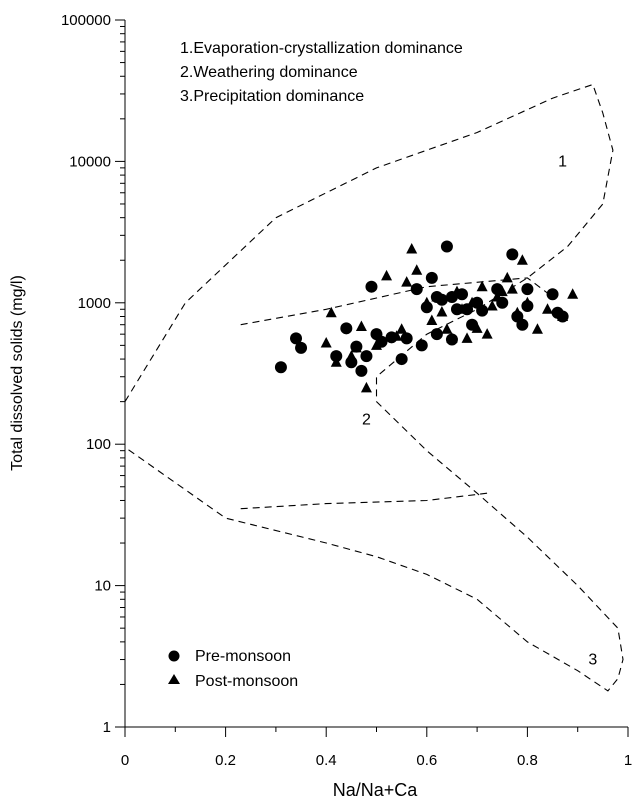 Image resolution: width=632 pixels, height=806 pixels. I want to click on x-tick-label: 0.6, so click(426, 760).